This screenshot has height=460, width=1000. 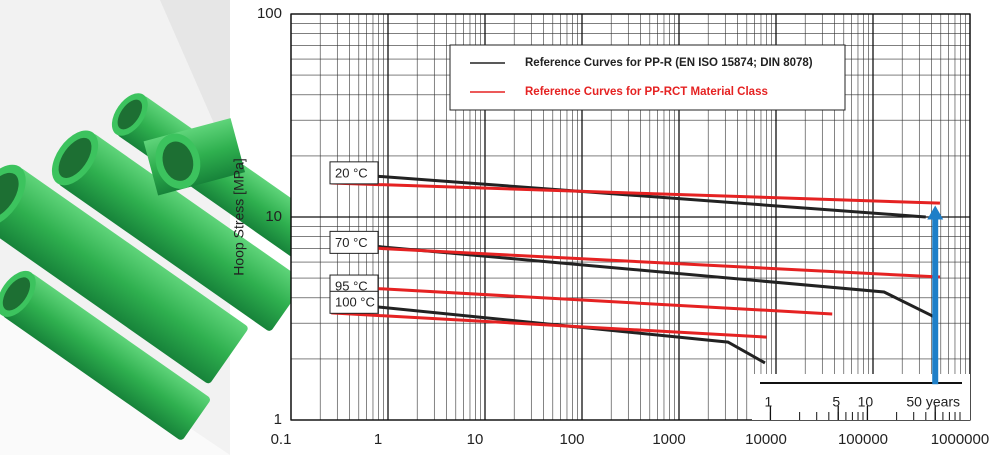 What do you see at coordinates (475, 439) in the screenshot?
I see `x-tick-label: 10` at bounding box center [475, 439].